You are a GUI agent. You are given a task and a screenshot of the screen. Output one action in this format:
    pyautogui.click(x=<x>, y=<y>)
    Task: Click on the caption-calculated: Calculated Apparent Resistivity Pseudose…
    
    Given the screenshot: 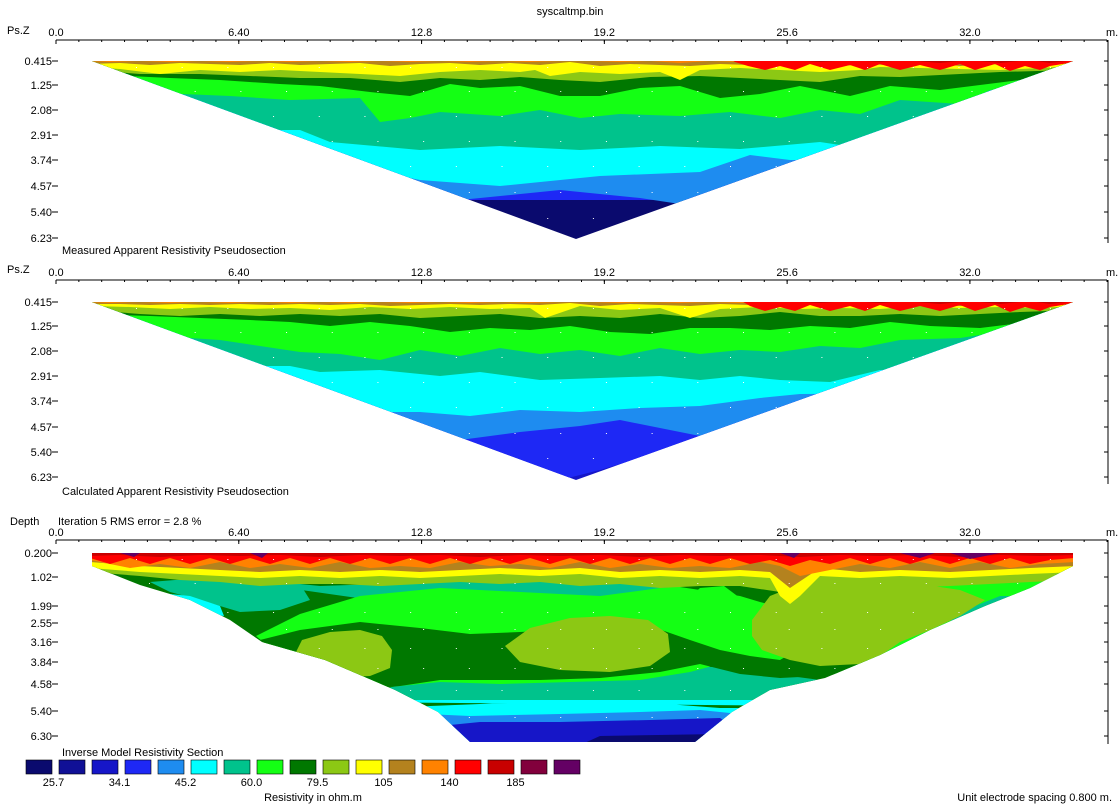 What is the action you would take?
    pyautogui.click(x=175, y=492)
    